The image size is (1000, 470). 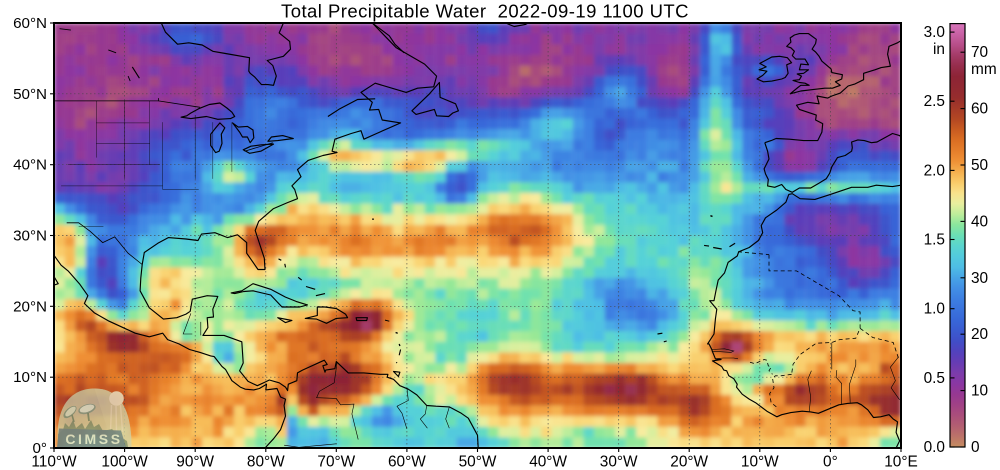 What do you see at coordinates (30, 377) in the screenshot?
I see `svg-text: 10°N` at bounding box center [30, 377].